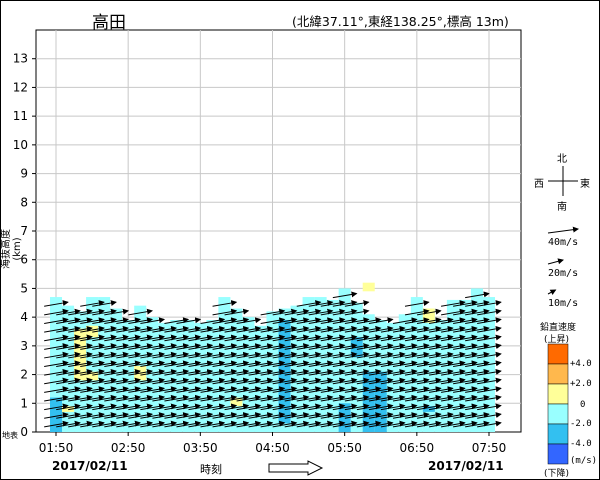  I want to click on y-tick-label: 12, so click(20, 87).